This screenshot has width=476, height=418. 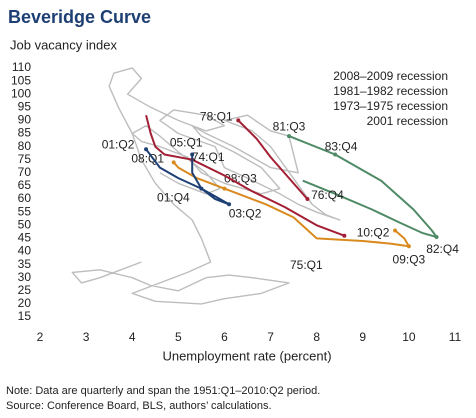 I want to click on y-tick-label: 40, so click(x=25, y=251).